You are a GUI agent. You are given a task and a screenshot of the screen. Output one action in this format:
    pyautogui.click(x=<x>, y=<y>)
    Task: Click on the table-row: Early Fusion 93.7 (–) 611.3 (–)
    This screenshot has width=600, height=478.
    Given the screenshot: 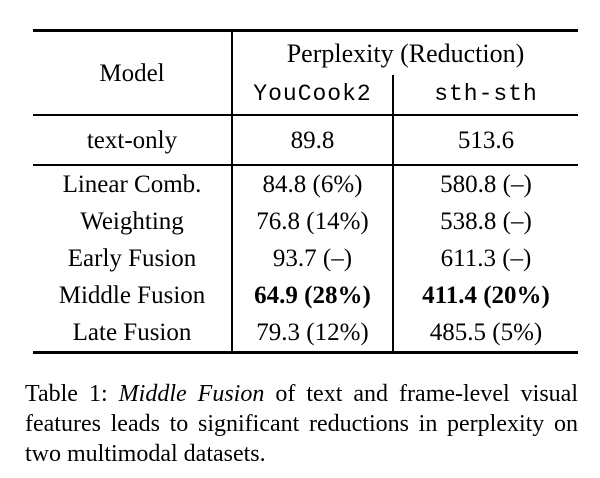 What is the action you would take?
    pyautogui.click(x=305, y=258)
    